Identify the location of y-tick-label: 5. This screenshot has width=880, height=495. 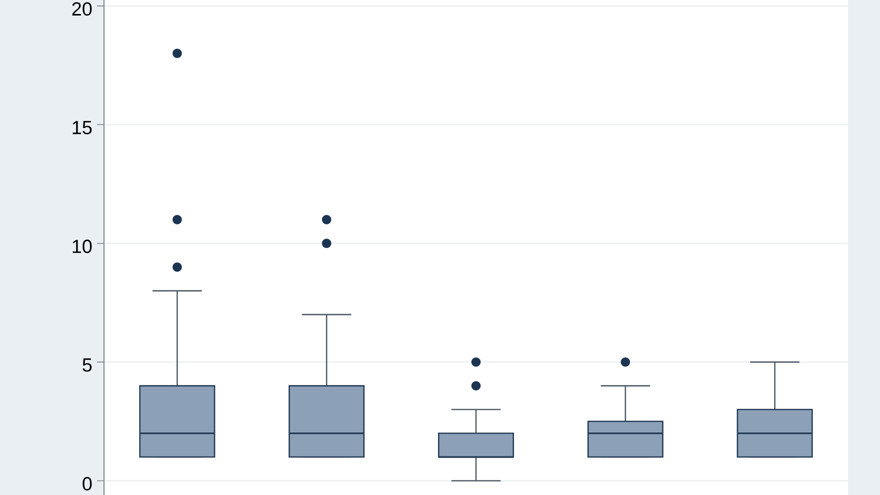
(87, 365).